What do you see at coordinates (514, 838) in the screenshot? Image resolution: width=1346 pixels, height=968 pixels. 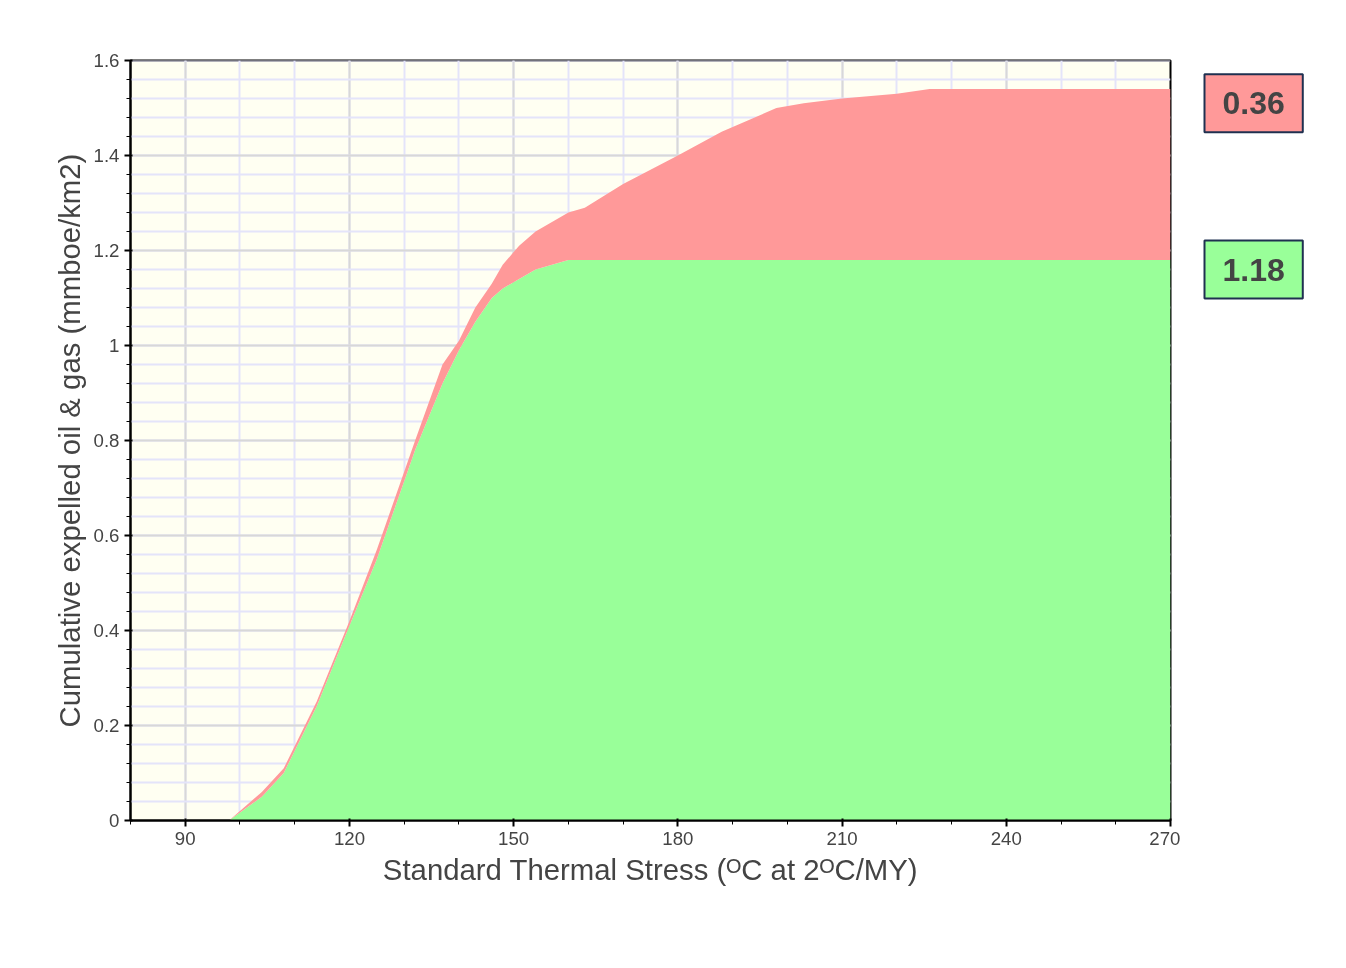 I see `x-tick-label: 150` at bounding box center [514, 838].